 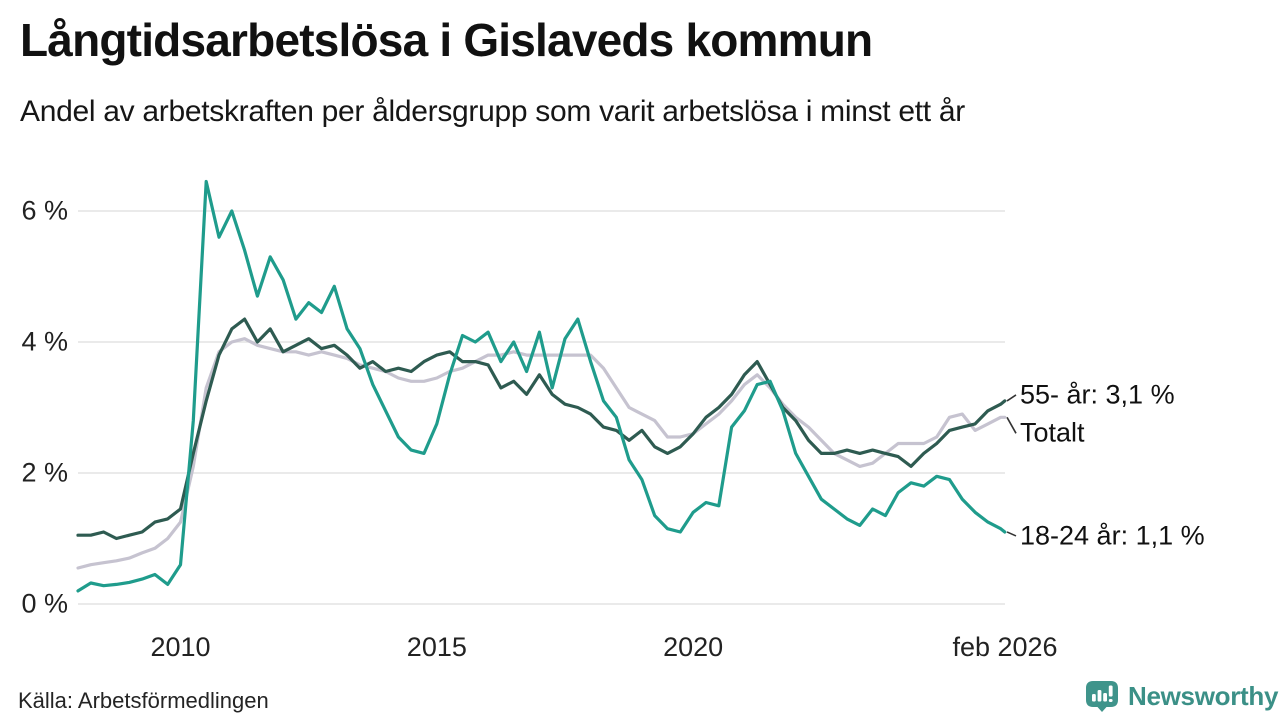 I want to click on series-end-label-totalt: Totalt, so click(x=1052, y=432).